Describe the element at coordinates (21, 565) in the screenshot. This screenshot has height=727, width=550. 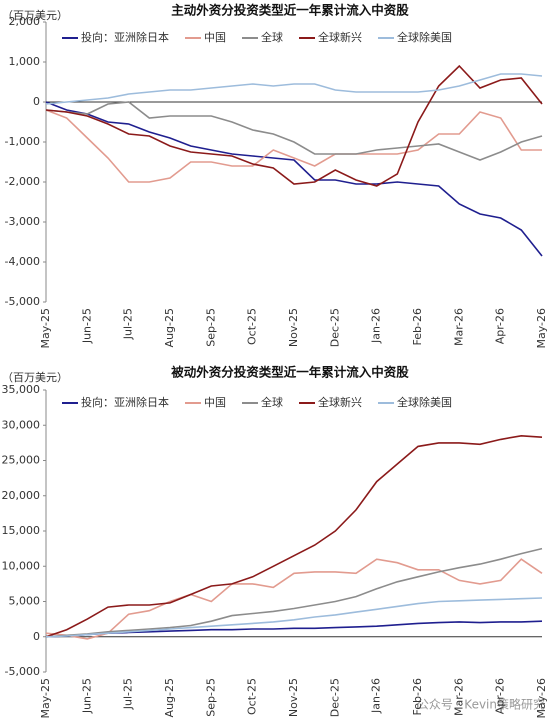
I see `y-tick-label: 10,000` at that location.